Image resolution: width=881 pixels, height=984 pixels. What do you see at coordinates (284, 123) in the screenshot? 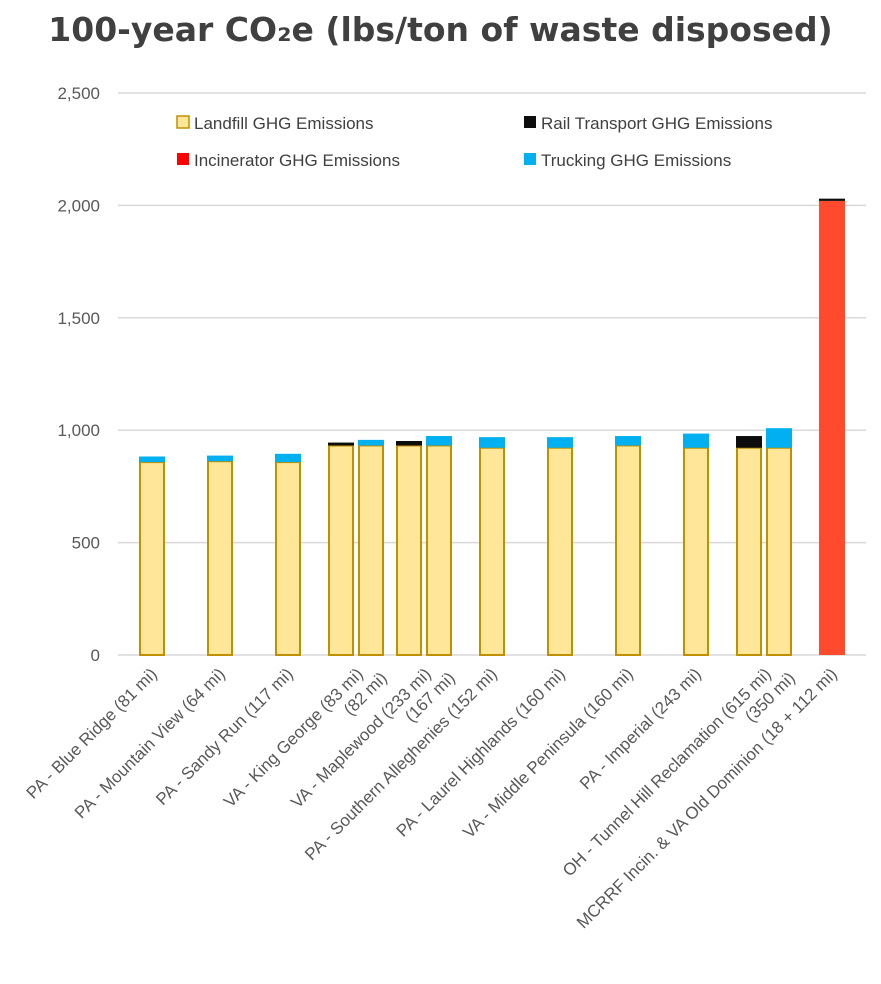
I see `legend-label-landfill: Landfill GHG Emissions` at bounding box center [284, 123].